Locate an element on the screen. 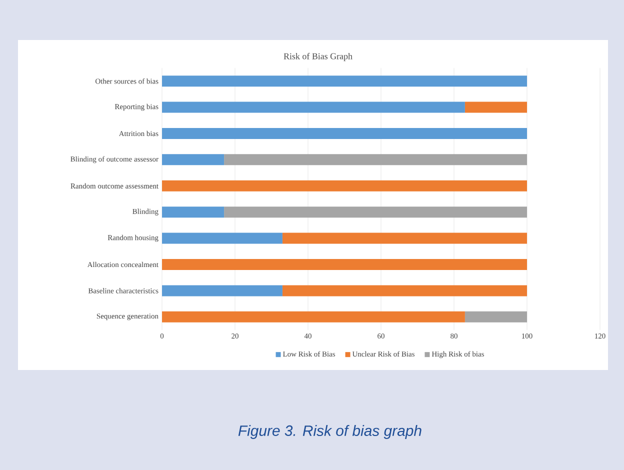  chart-title: Risk of Bias Graph is located at coordinates (318, 57).